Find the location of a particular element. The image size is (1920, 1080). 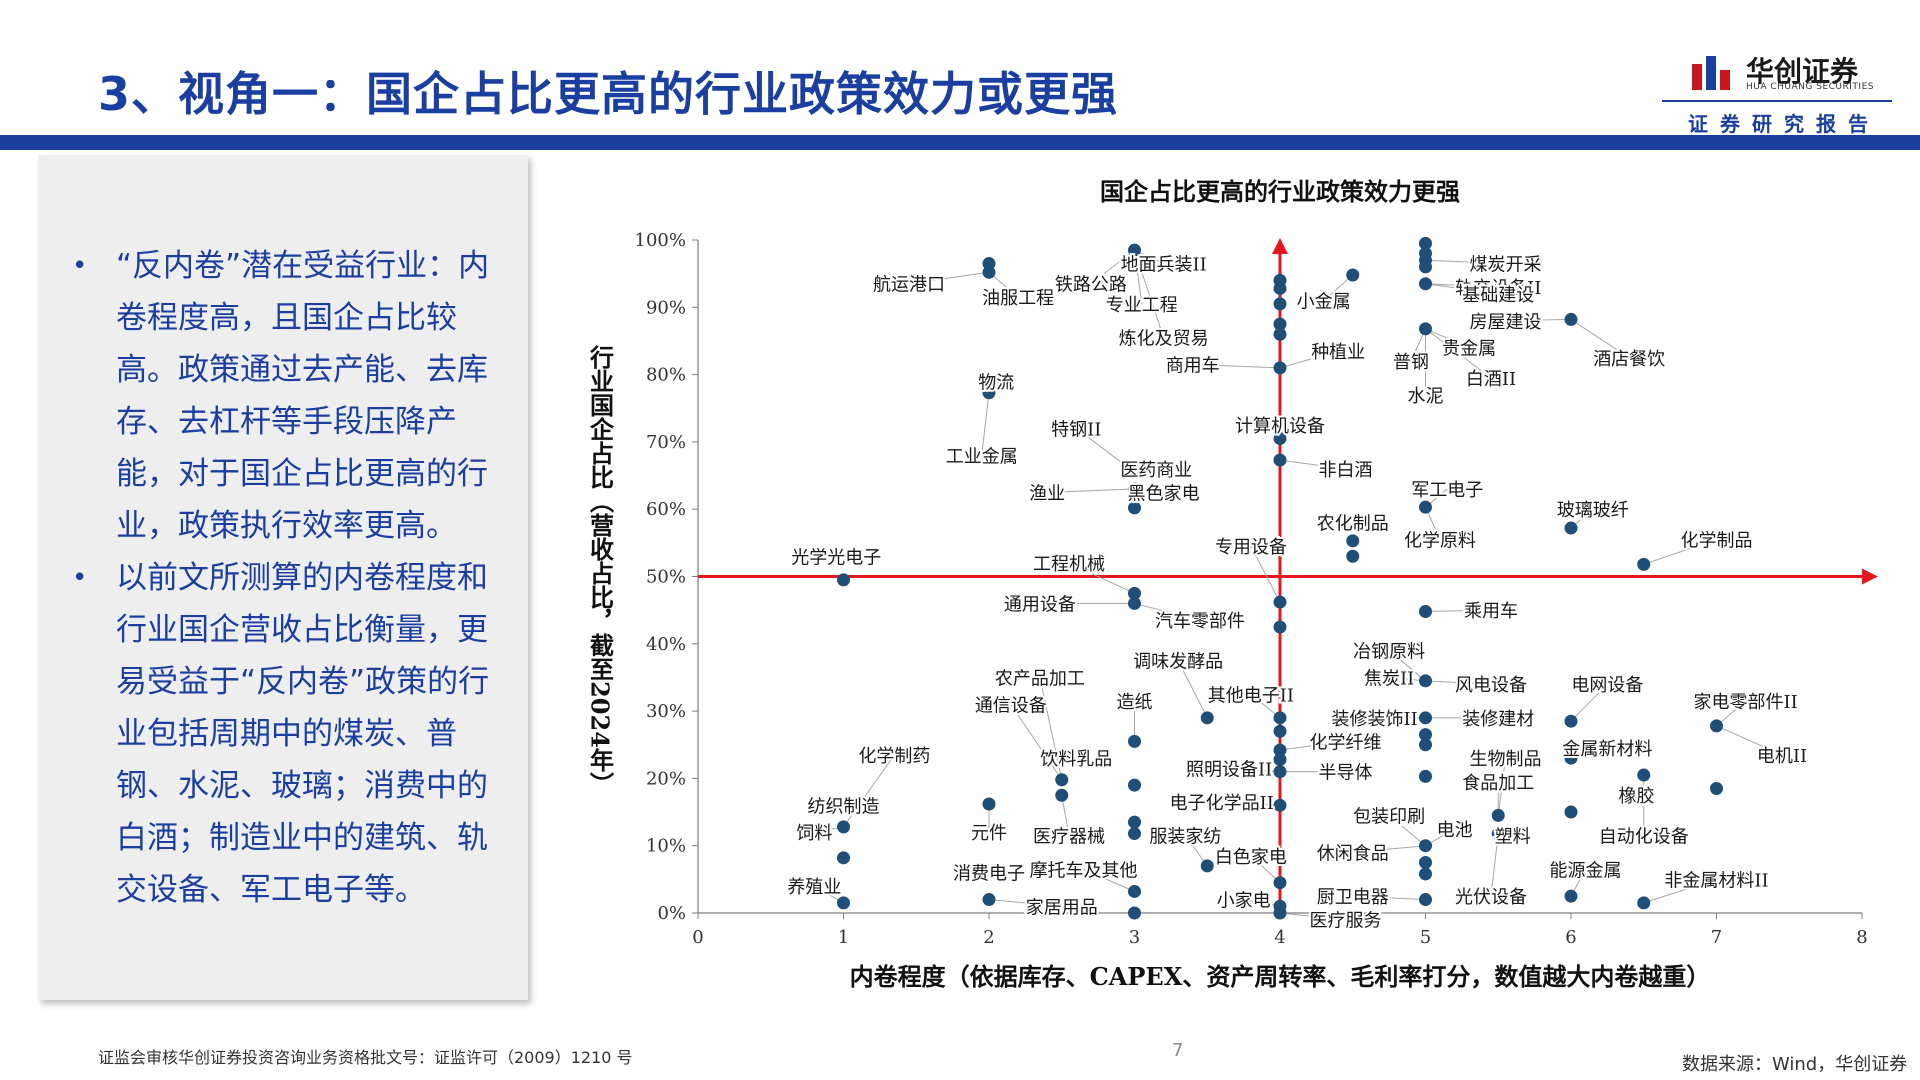

y-axis-title: 行业国企占比（营收占比，截至2024年） is located at coordinates (600, 570).